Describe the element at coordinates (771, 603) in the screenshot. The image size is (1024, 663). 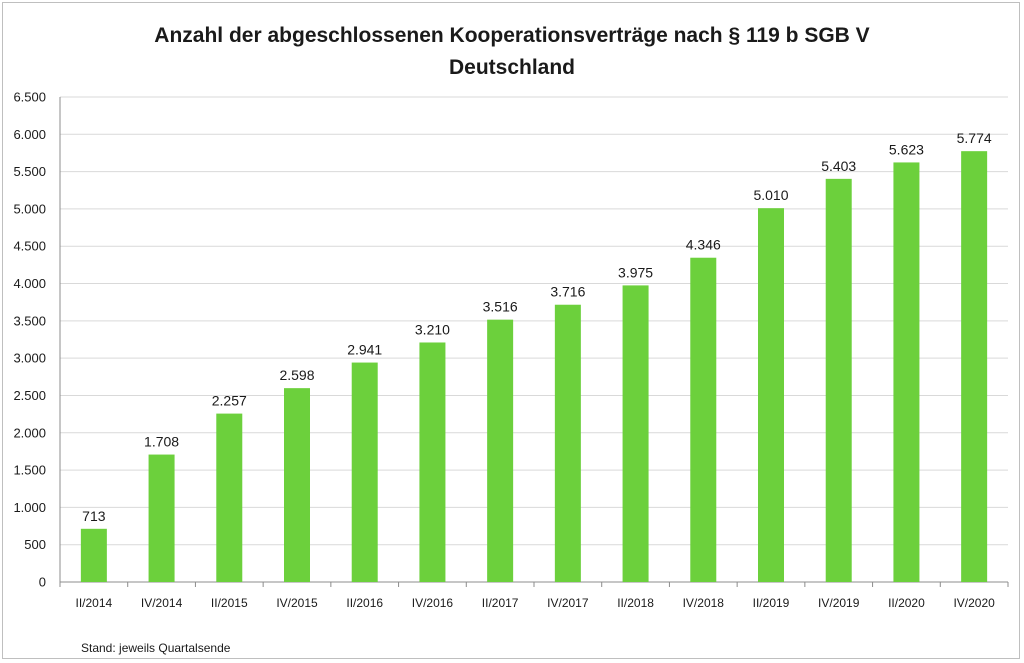
I see `x-tick-label: II/2019` at that location.